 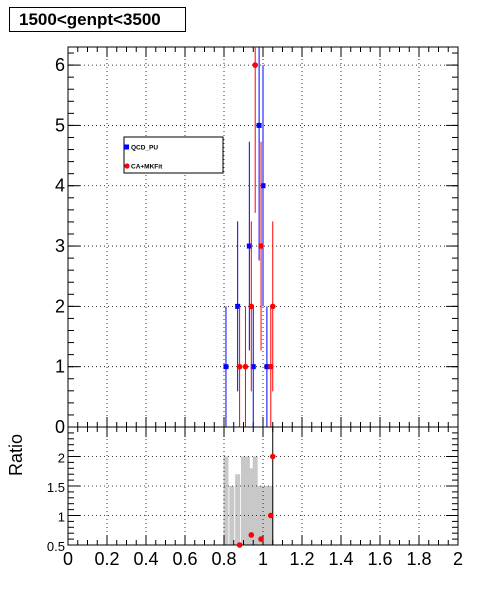 What do you see at coordinates (56, 546) in the screenshot?
I see `y-tick-label: 0.5` at bounding box center [56, 546].